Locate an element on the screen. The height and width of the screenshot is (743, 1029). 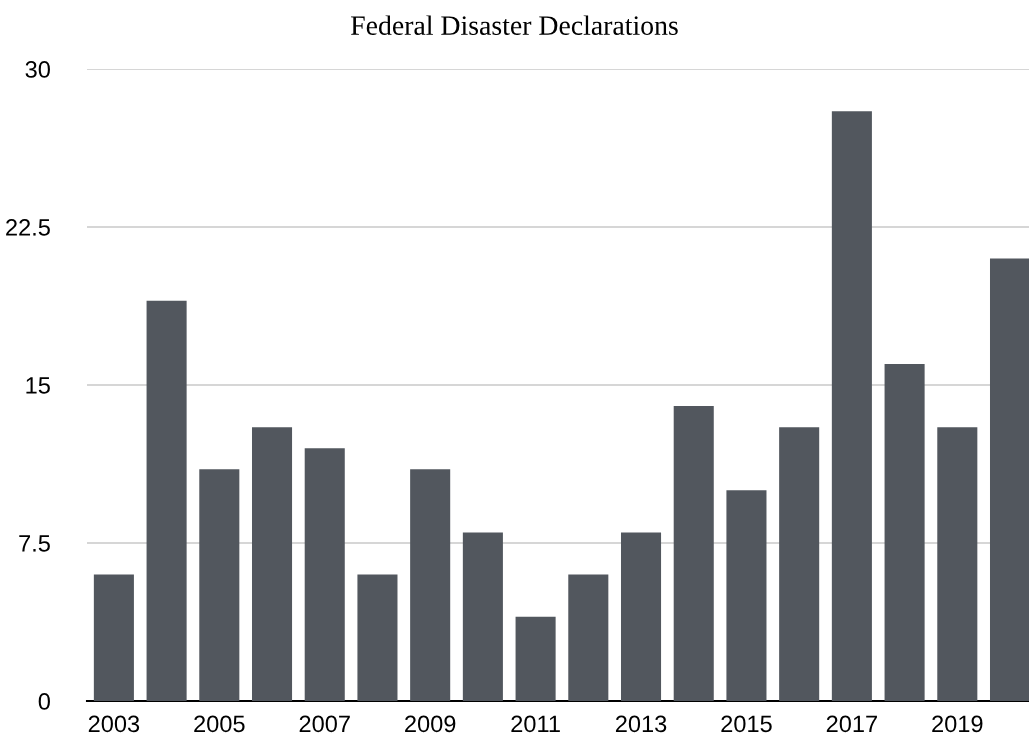
x-tick-label: 2013 is located at coordinates (641, 724).